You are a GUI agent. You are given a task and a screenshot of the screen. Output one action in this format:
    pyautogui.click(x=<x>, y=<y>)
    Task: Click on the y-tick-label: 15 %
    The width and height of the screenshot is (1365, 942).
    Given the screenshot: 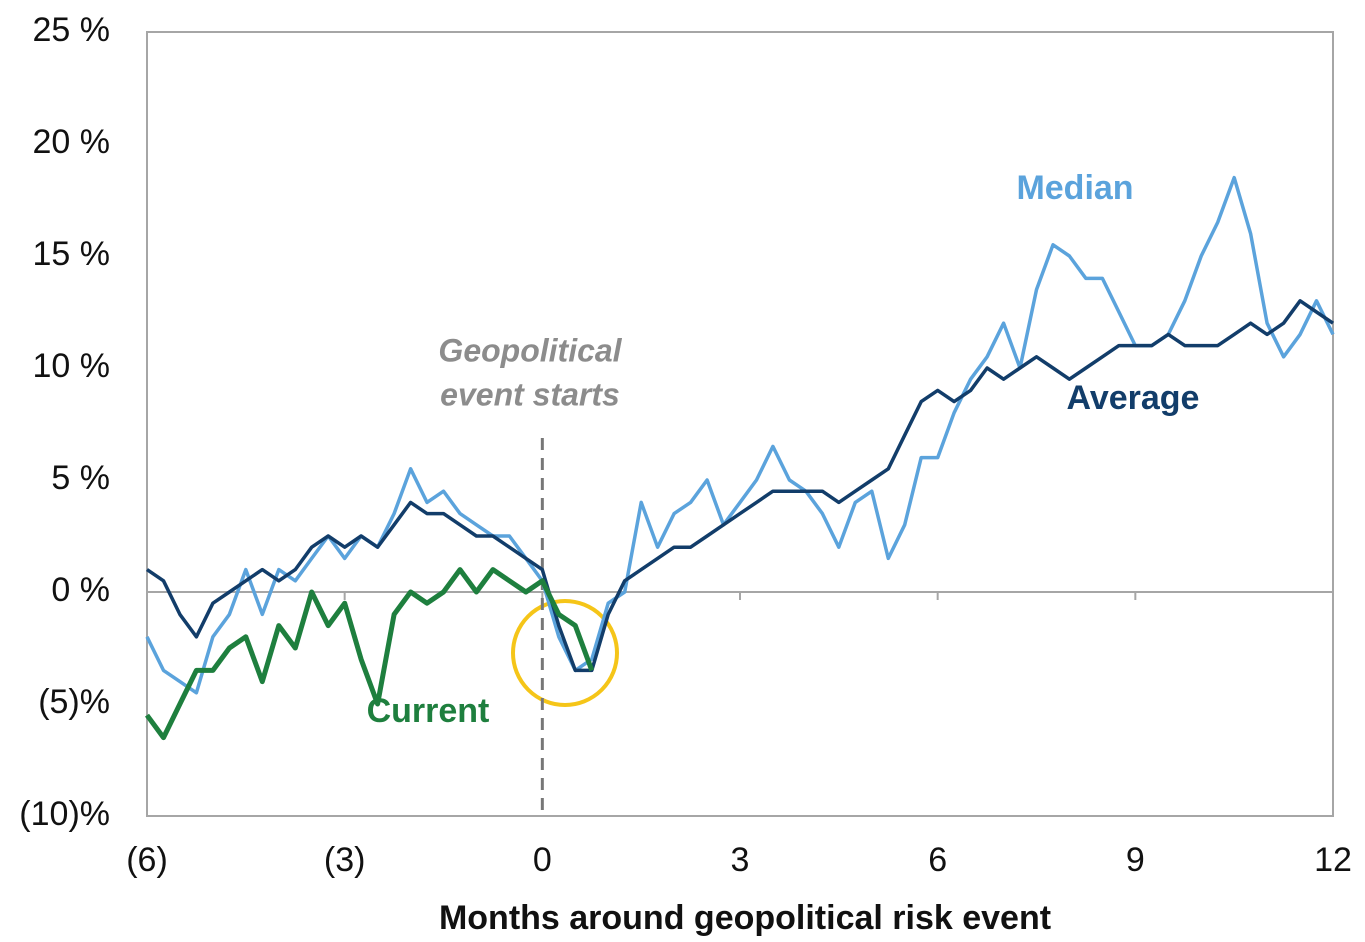 What is the action you would take?
    pyautogui.click(x=72, y=254)
    